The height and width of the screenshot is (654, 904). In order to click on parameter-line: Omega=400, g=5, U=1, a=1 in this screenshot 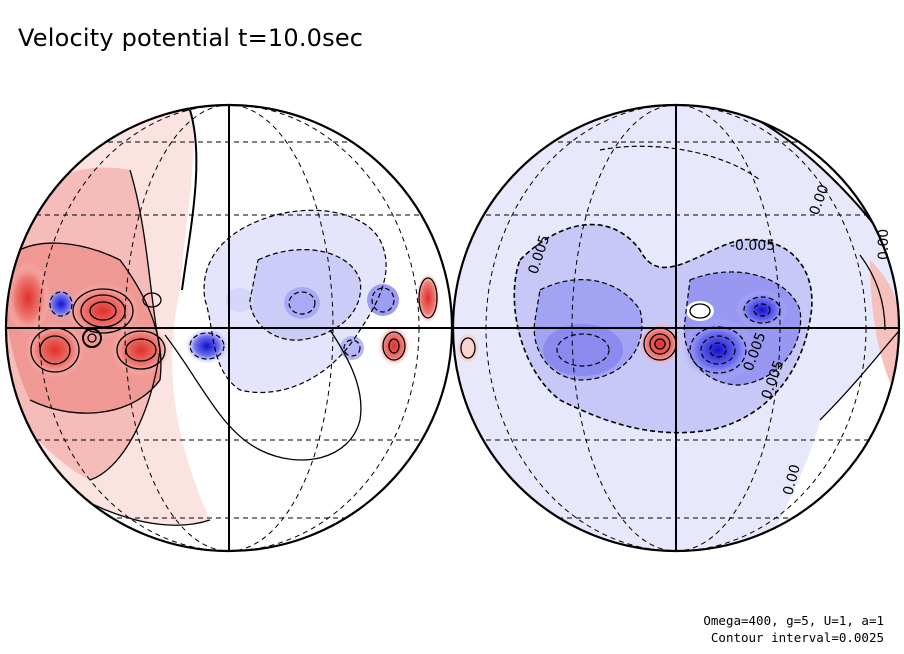, I will do `click(793, 620)`.